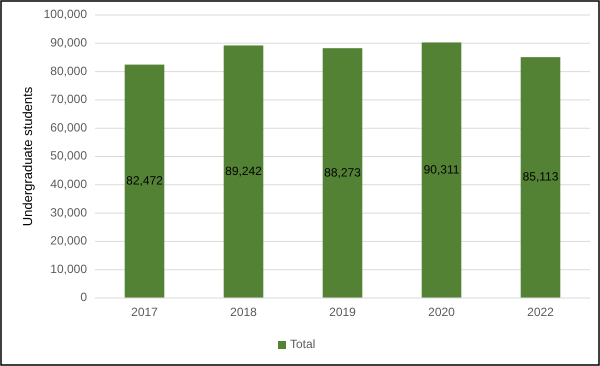  Describe the element at coordinates (84, 297) in the screenshot. I see `y-tick-label: 0` at that location.